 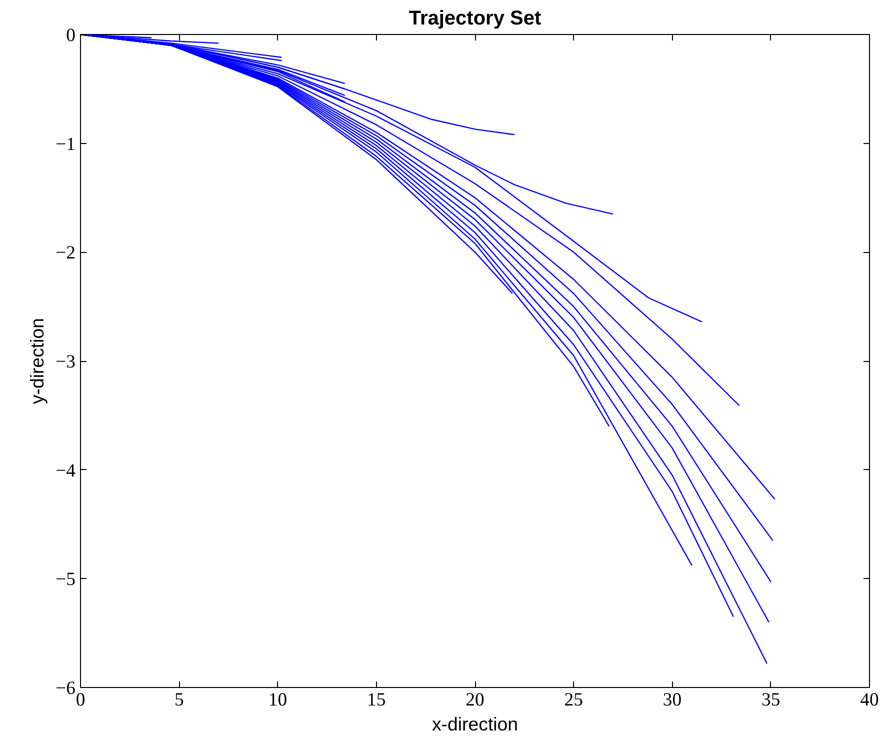 What do you see at coordinates (66, 362) in the screenshot?
I see `y-tick-label: −3` at bounding box center [66, 362].